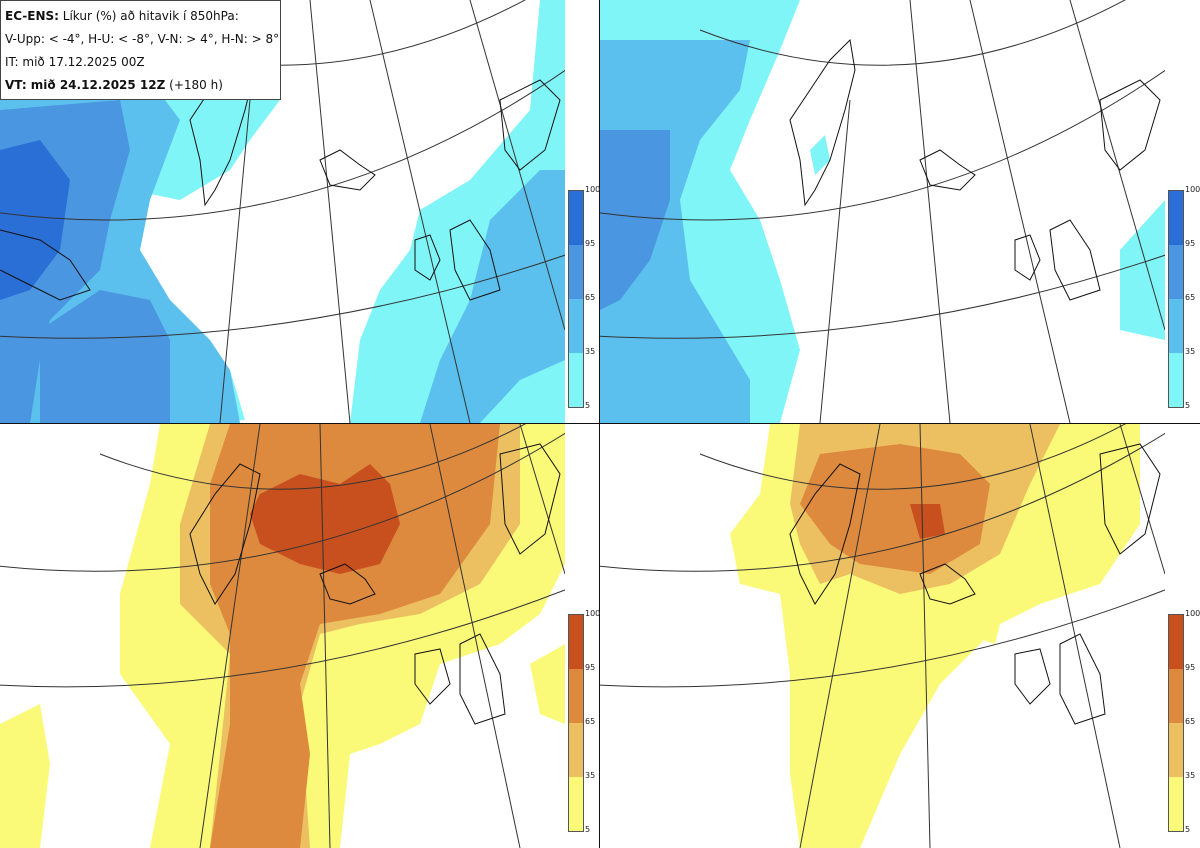 The width and height of the screenshot is (1200, 848). I want to click on colorbar-top-left, so click(576, 299).